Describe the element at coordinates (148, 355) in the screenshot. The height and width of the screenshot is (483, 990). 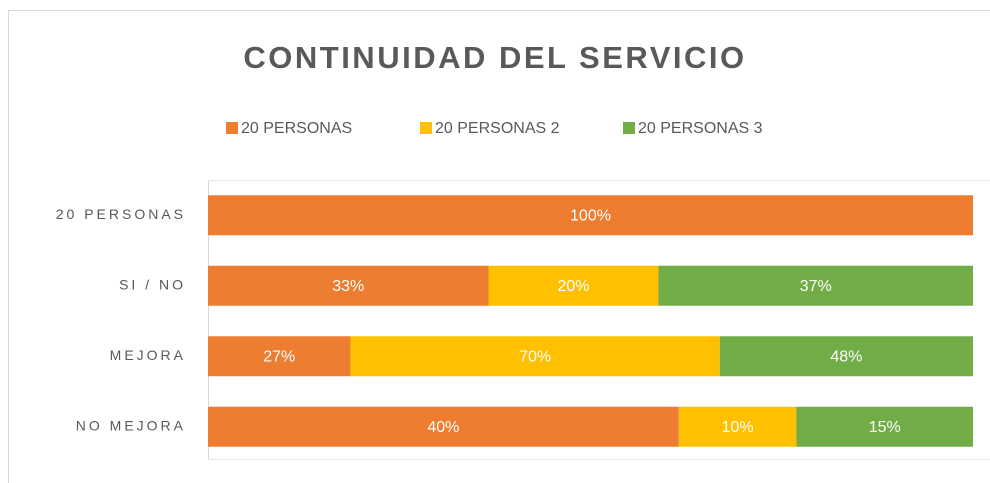
I see `y-tick-label: MEJORA` at that location.